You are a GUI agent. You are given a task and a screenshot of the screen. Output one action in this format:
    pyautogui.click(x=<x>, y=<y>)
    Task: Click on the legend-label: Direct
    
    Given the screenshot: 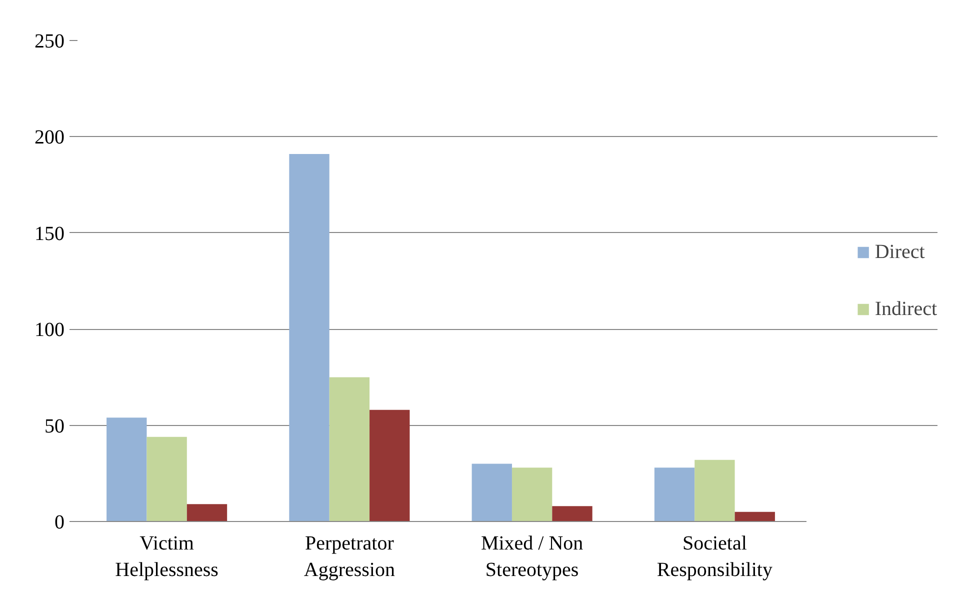 What is the action you would take?
    pyautogui.click(x=899, y=252)
    